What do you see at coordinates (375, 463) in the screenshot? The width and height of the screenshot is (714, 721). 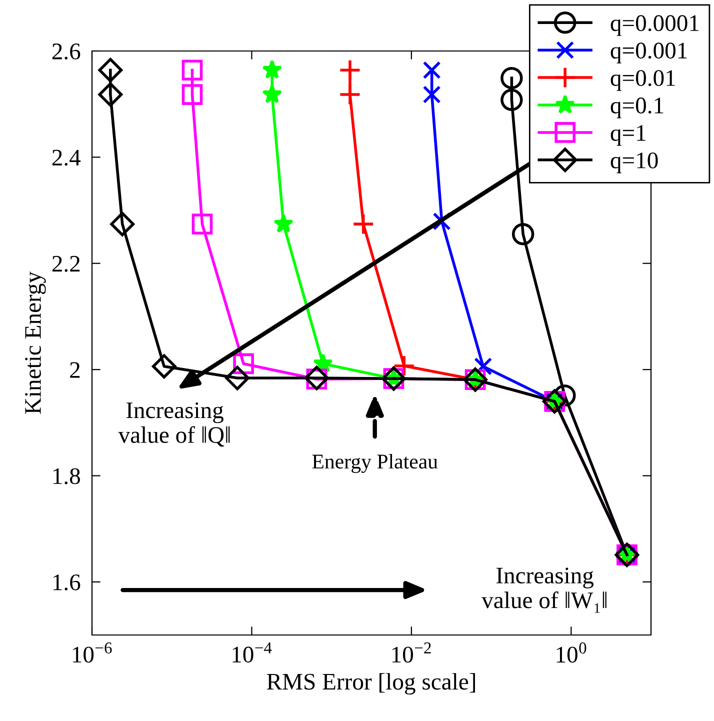 I see `annotation: Energy Plateau` at bounding box center [375, 463].